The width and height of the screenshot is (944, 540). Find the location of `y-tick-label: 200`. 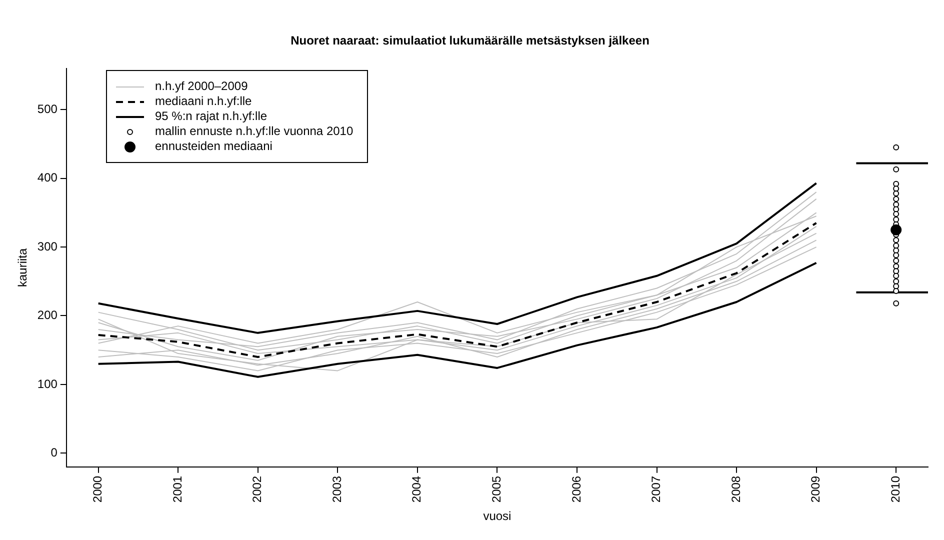

y-tick-label: 200 is located at coordinates (47, 315).